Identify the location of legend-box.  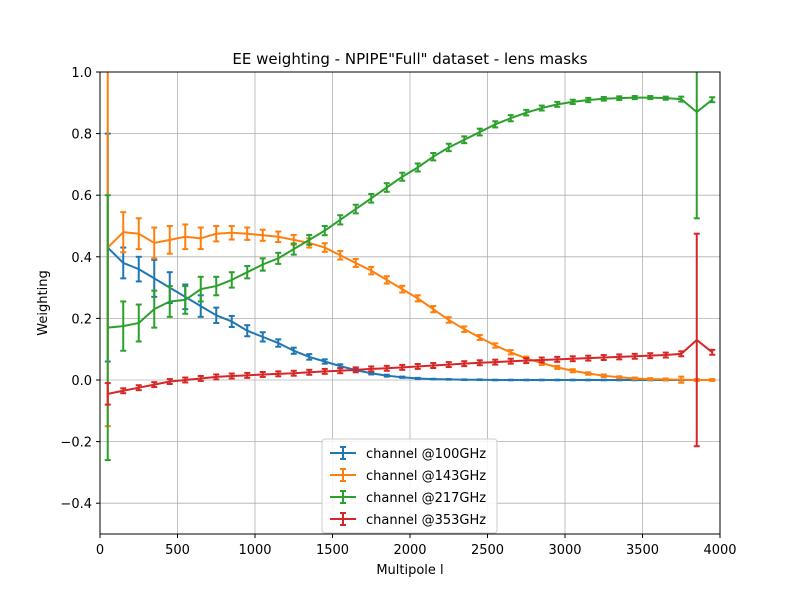
(409, 486).